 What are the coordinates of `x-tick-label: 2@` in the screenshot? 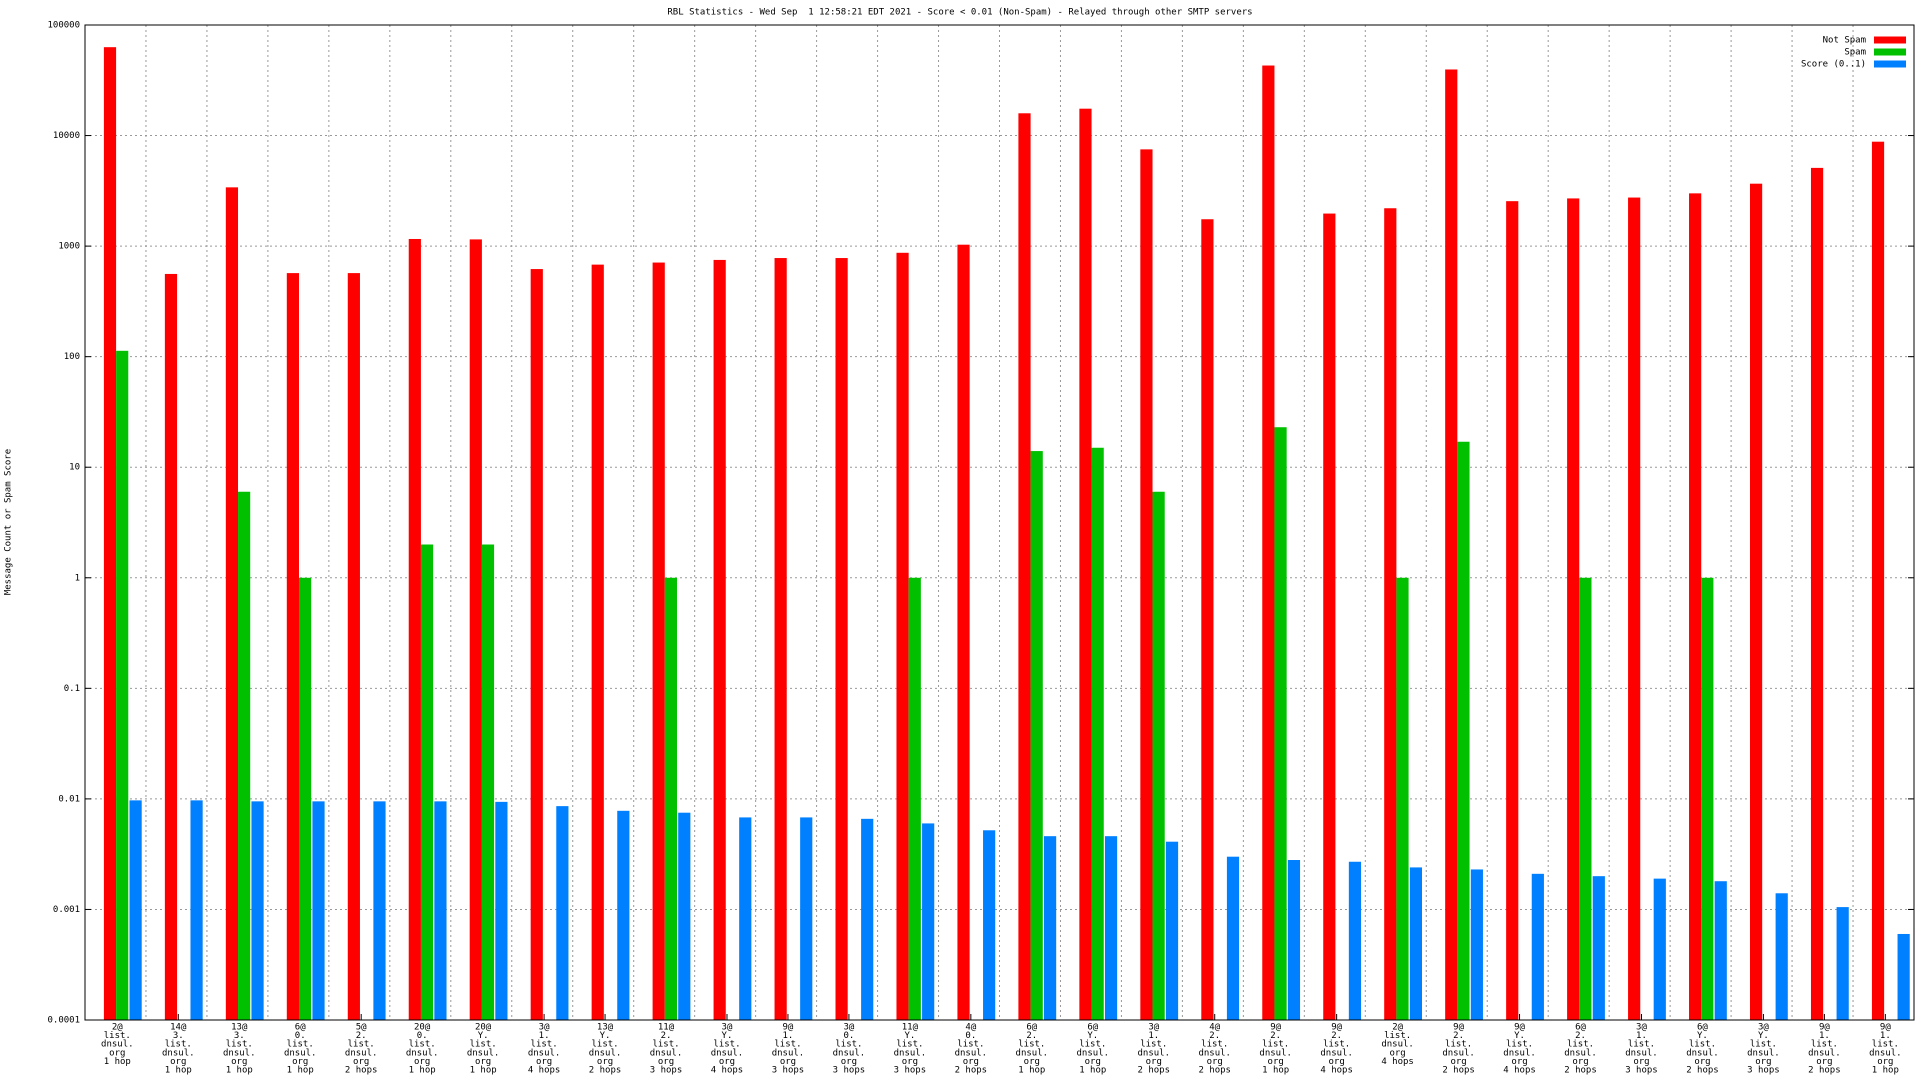 It's located at (1397, 1028).